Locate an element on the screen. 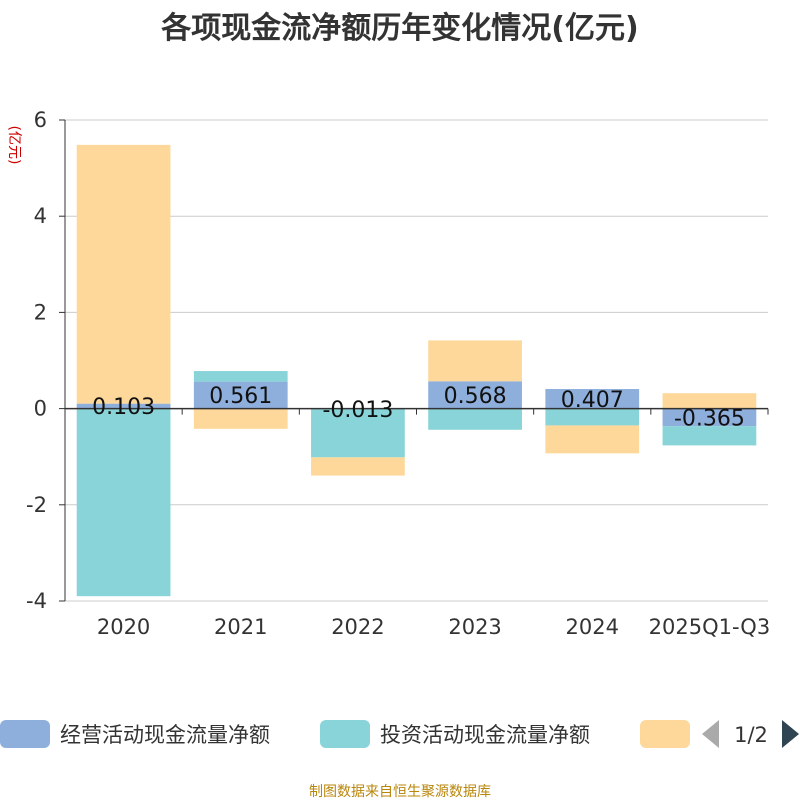  legend: 经营活动现金流量净额 投资活动现金流量净额 1/2 is located at coordinates (399, 734).